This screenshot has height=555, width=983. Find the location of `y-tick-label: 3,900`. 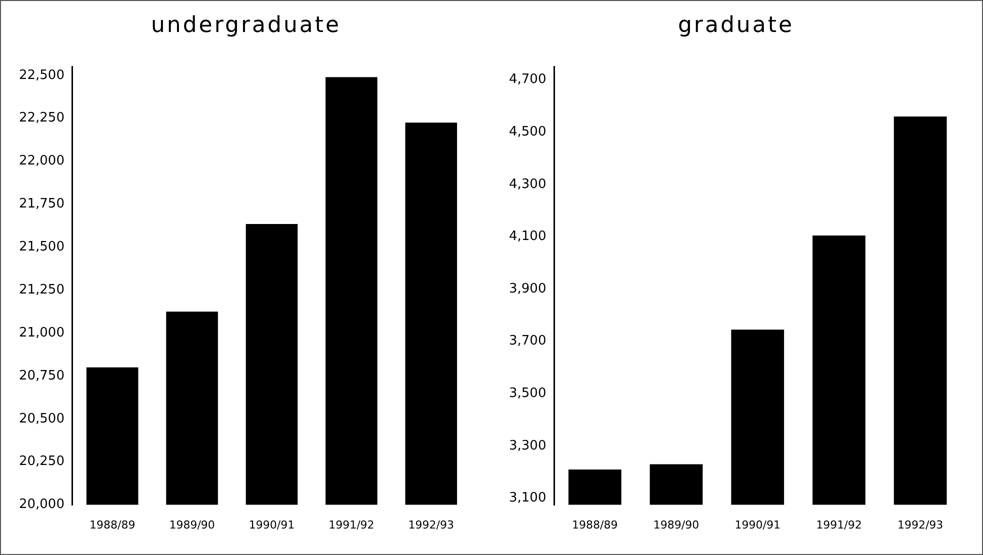

y-tick-label: 3,900 is located at coordinates (527, 288).